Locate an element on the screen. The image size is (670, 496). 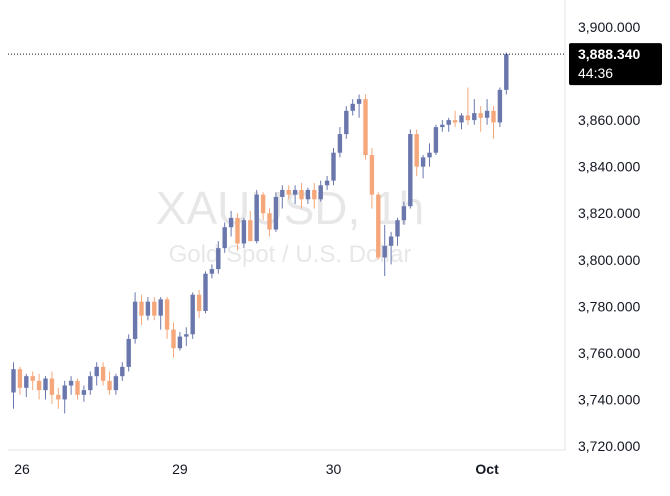
y-tick-label: 3,780.000 is located at coordinates (609, 306).